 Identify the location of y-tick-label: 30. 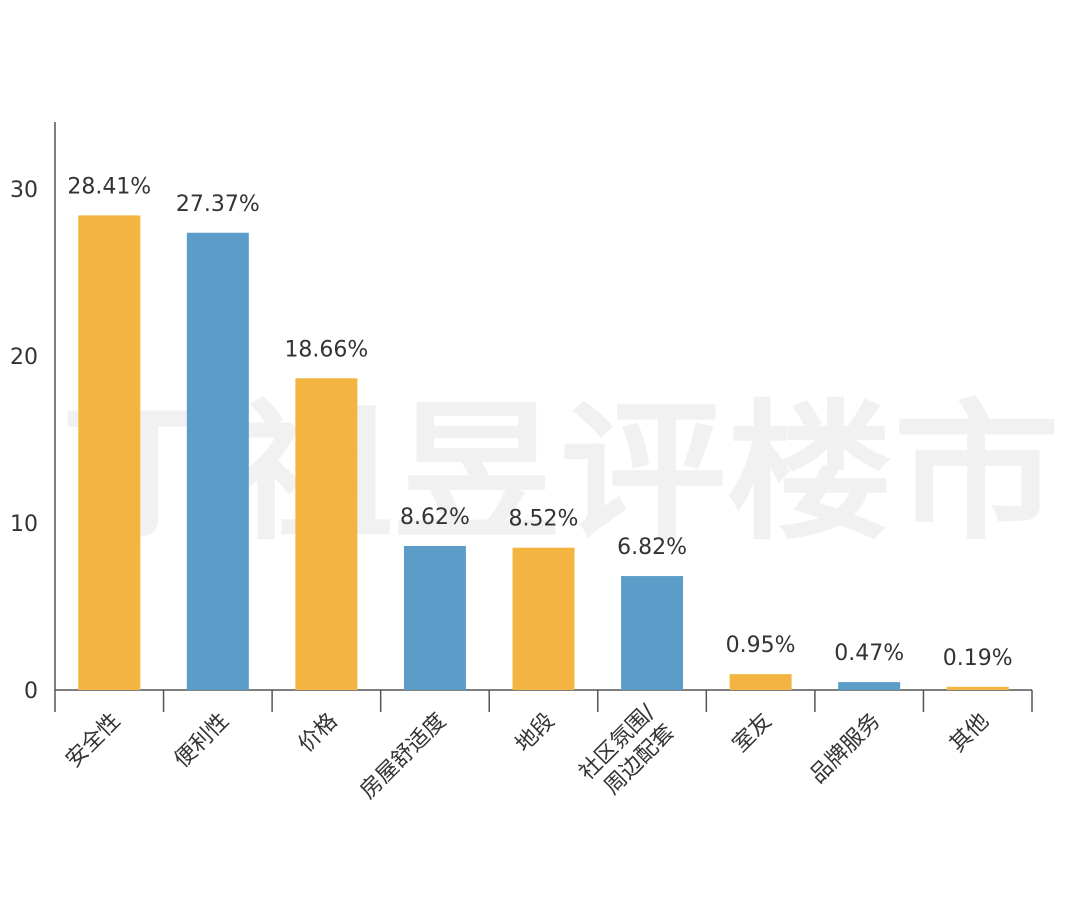
(24, 190).